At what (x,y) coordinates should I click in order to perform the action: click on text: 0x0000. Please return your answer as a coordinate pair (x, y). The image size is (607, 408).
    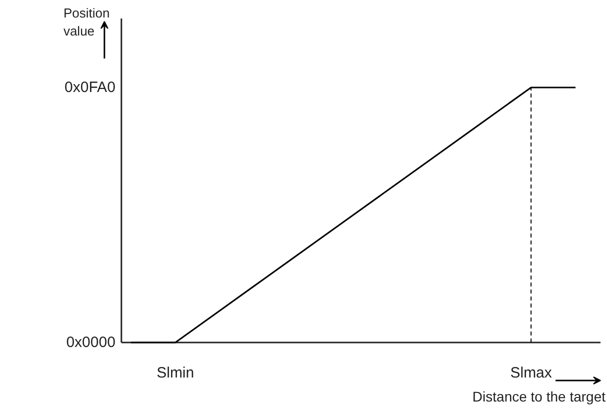
    Looking at the image, I should click on (91, 342).